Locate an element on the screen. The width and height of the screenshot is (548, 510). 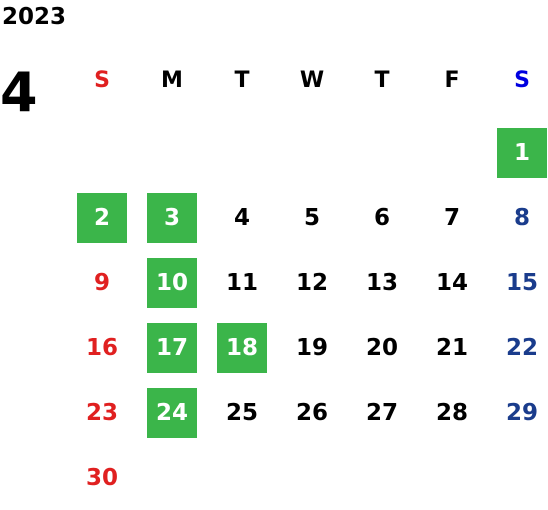
calendar-day: 4 is located at coordinates (242, 217).